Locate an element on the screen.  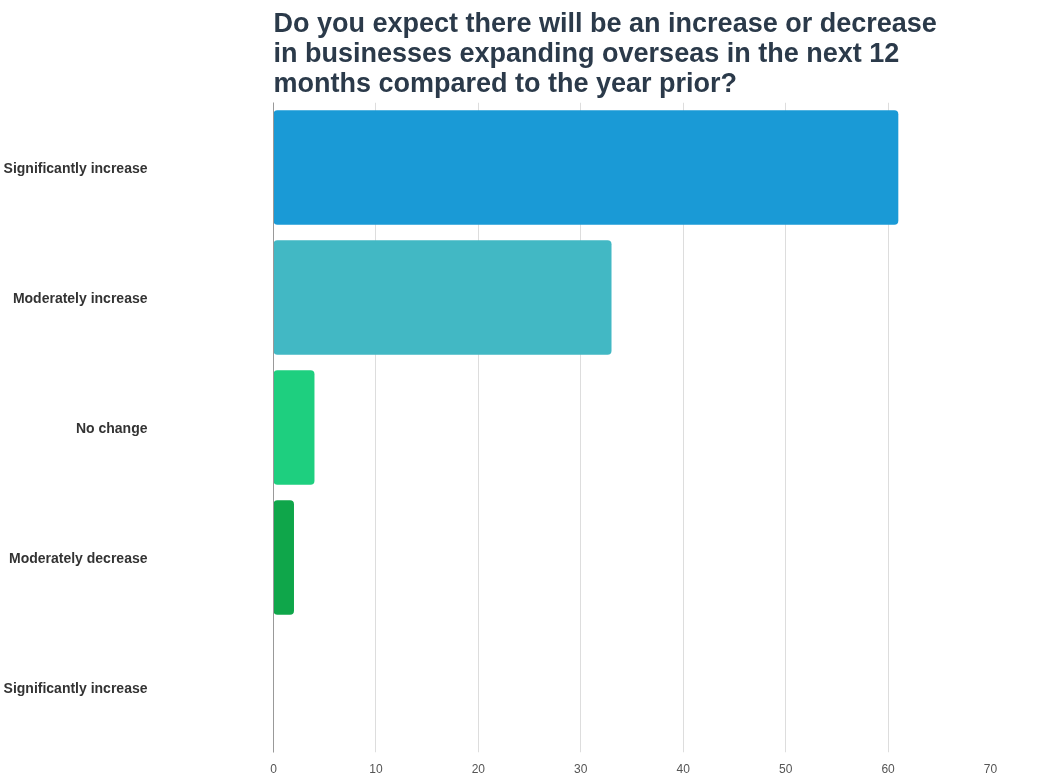
x-tick-label: 10 is located at coordinates (376, 768).